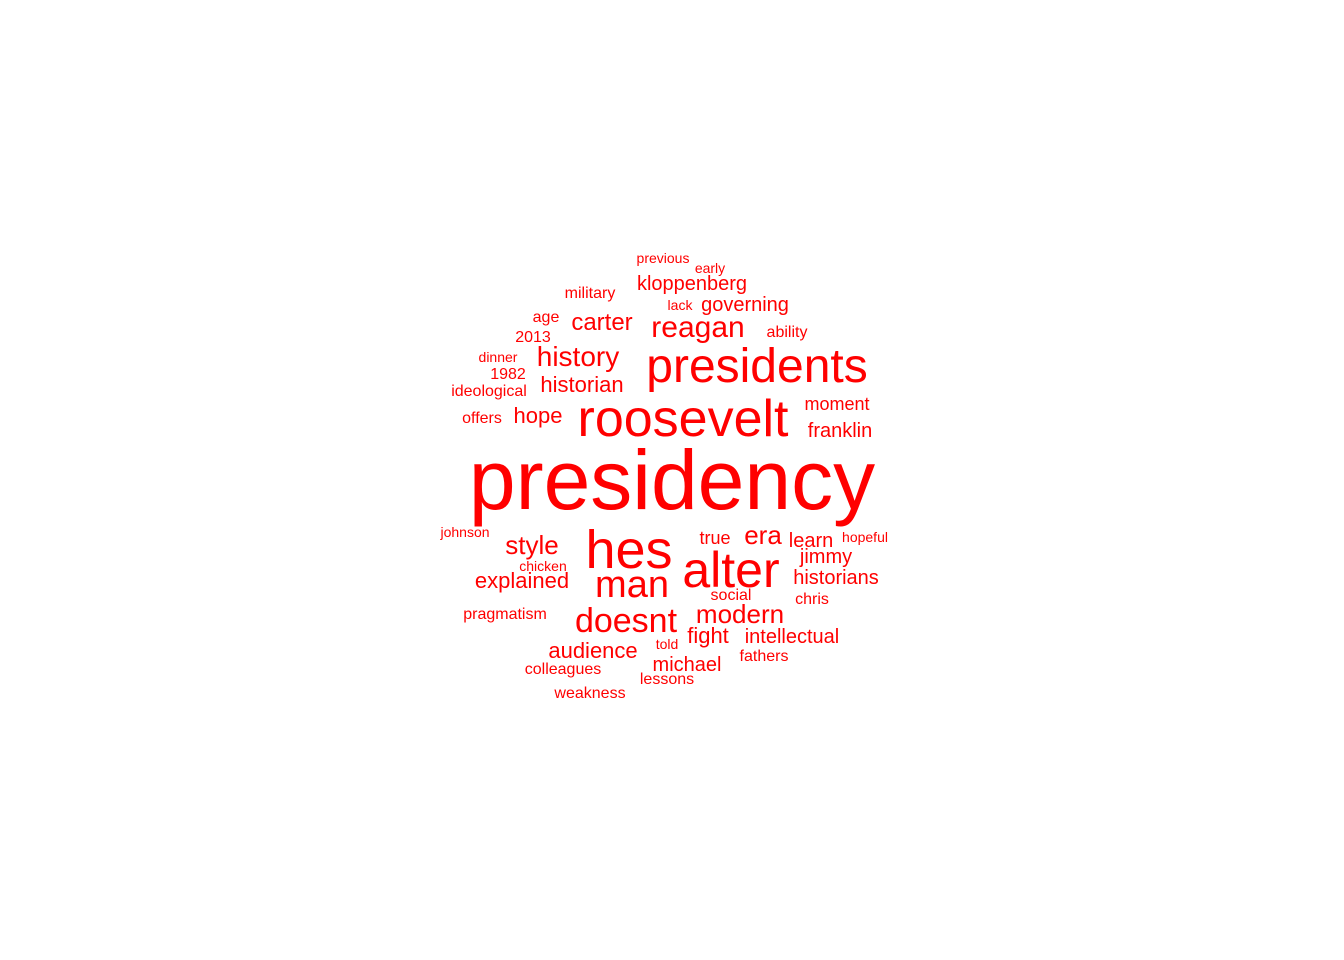  I want to click on word: intellectual, so click(792, 637).